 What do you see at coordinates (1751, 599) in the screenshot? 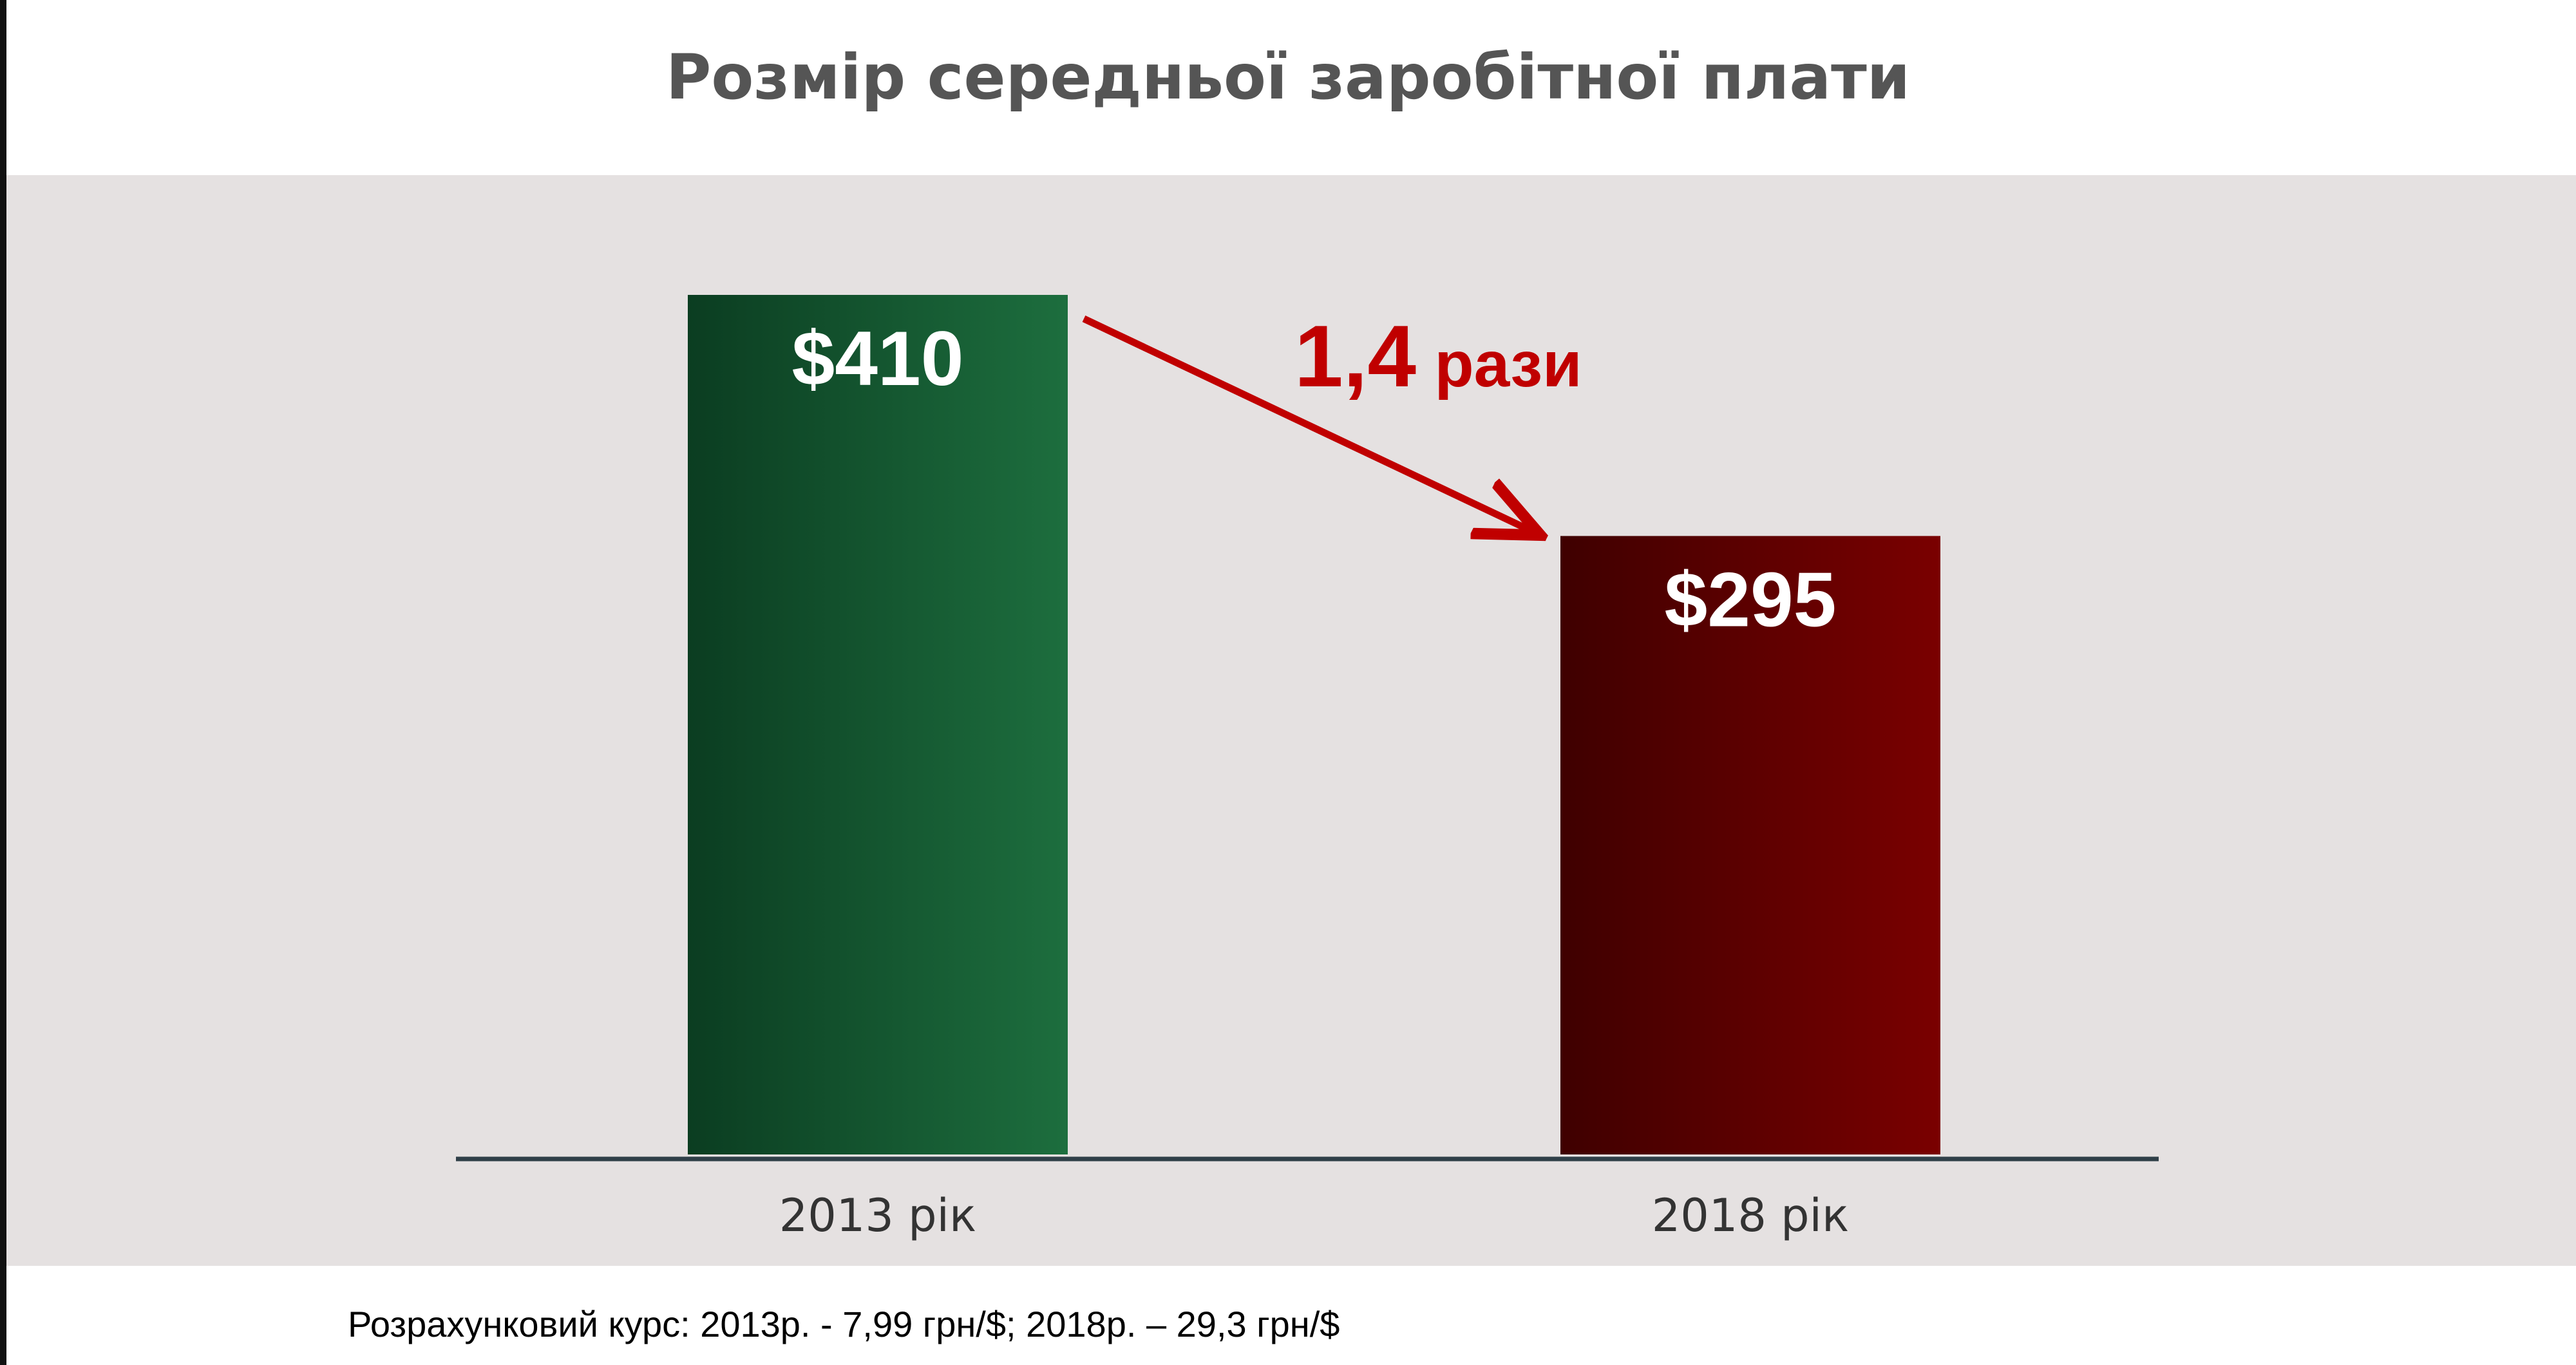
I see `data-label-2018: $295` at bounding box center [1751, 599].